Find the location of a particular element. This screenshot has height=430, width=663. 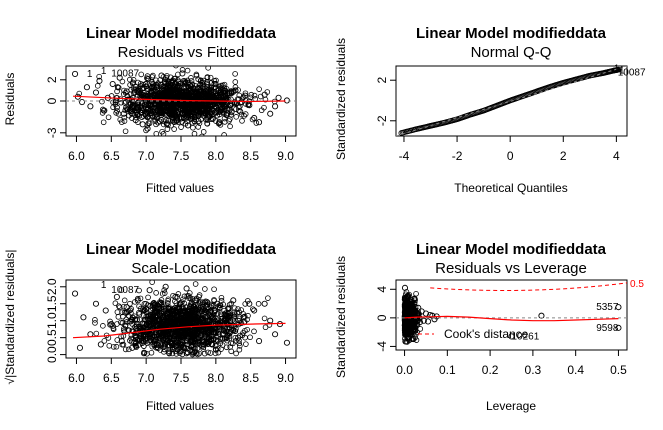

cooks-level-label: 0.5 is located at coordinates (637, 284).